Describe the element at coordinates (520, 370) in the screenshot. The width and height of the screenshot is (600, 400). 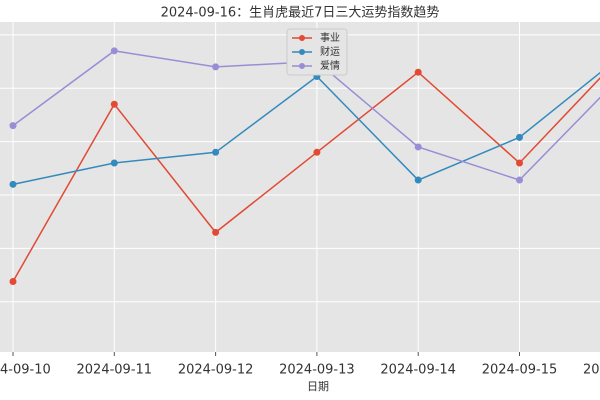
I see `x-tick-label: 2024-09-15` at that location.